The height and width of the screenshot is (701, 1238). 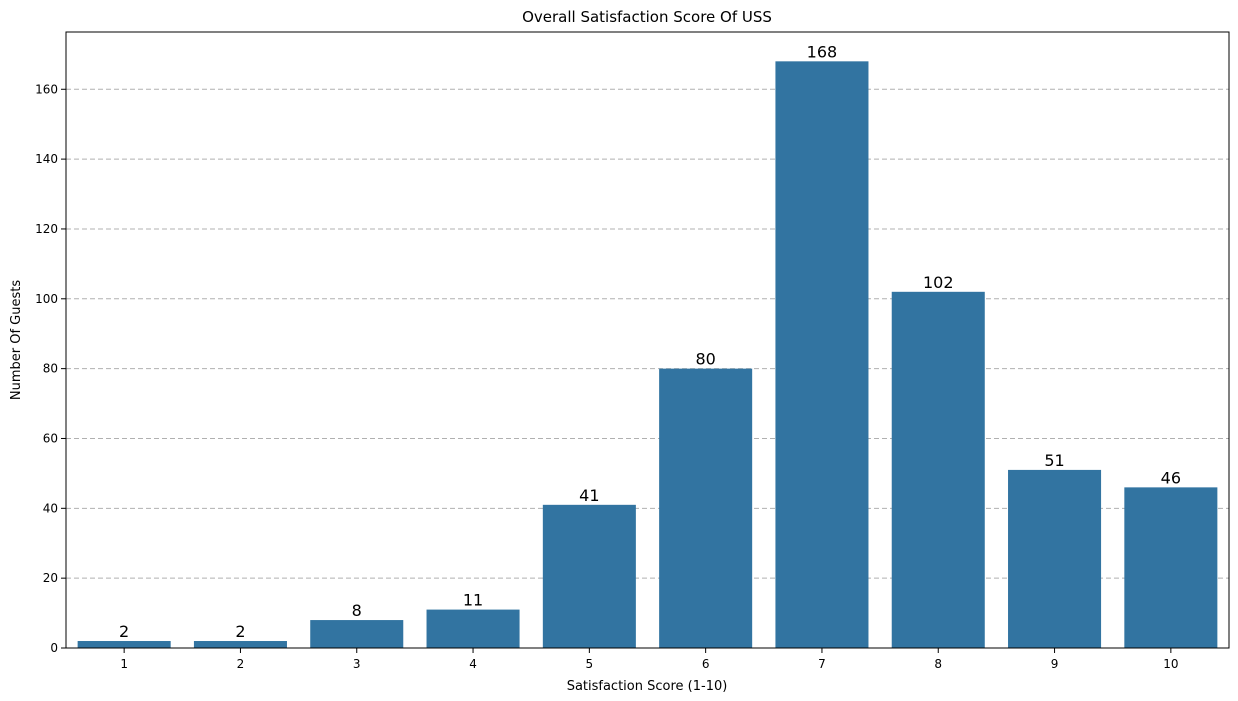 I want to click on x-tick-label: 4, so click(x=473, y=664).